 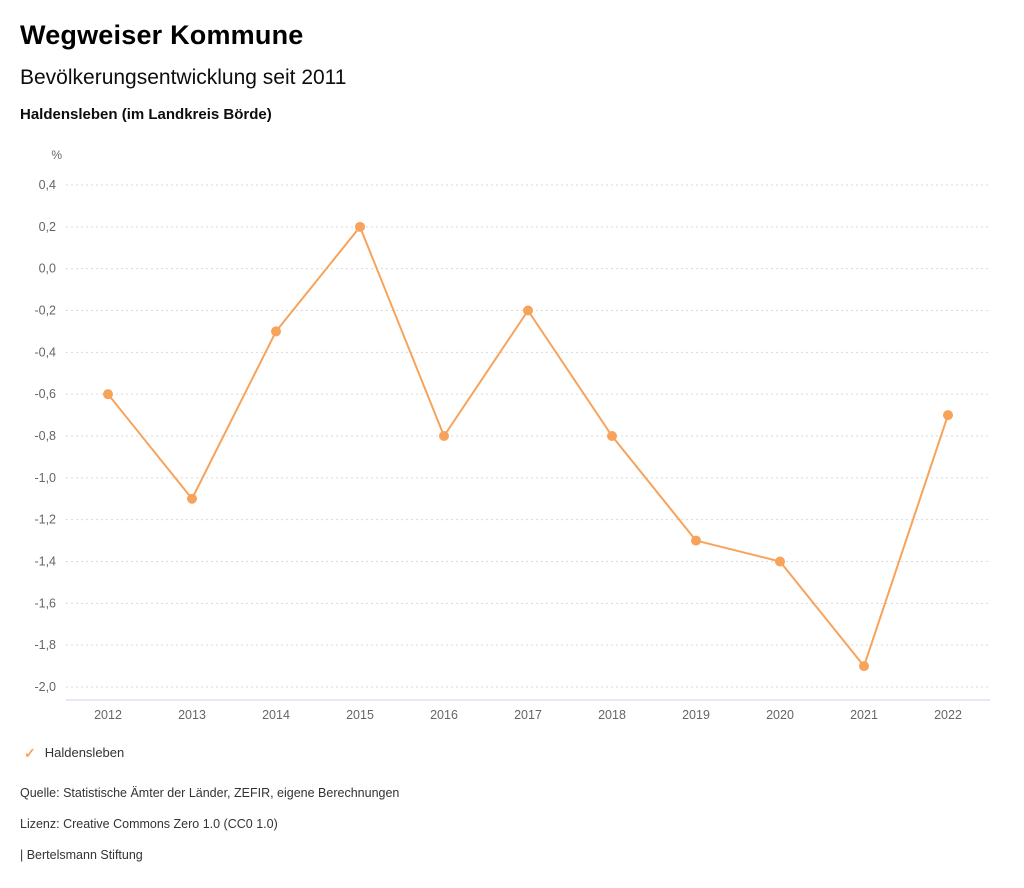 I want to click on chart-region-subtitle: Haldensleben (im Landkreis Börde), so click(x=146, y=114).